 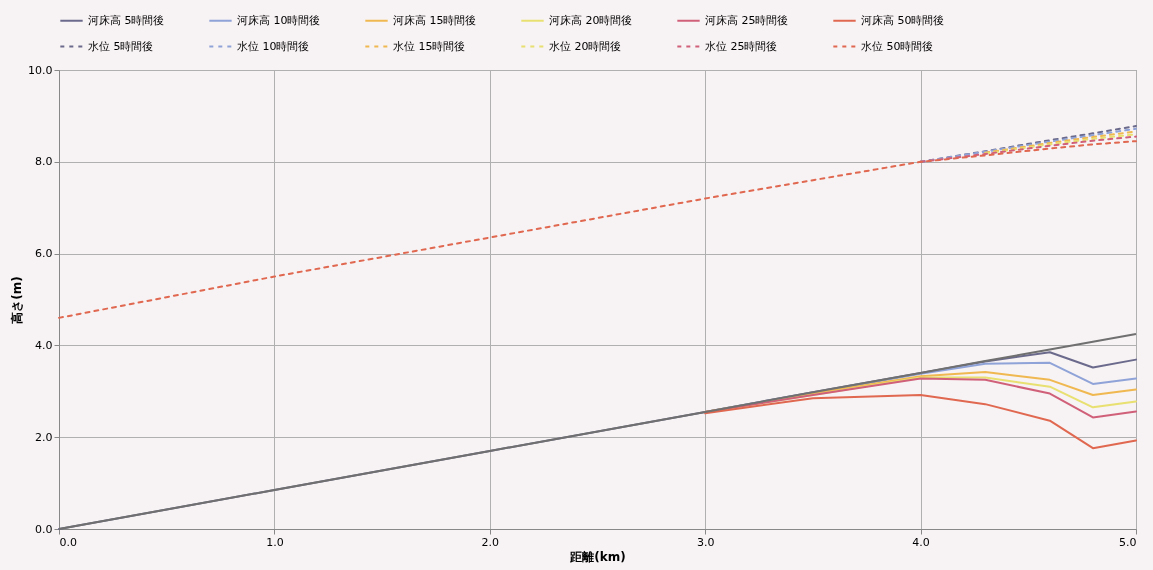 What do you see at coordinates (490, 542) in the screenshot?
I see `x-tick-label: 2.0` at bounding box center [490, 542].